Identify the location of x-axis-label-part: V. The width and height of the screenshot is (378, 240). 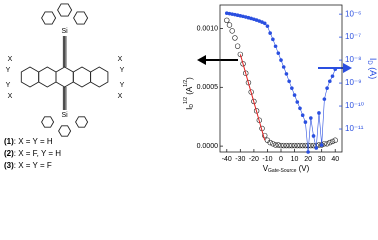
(266, 168).